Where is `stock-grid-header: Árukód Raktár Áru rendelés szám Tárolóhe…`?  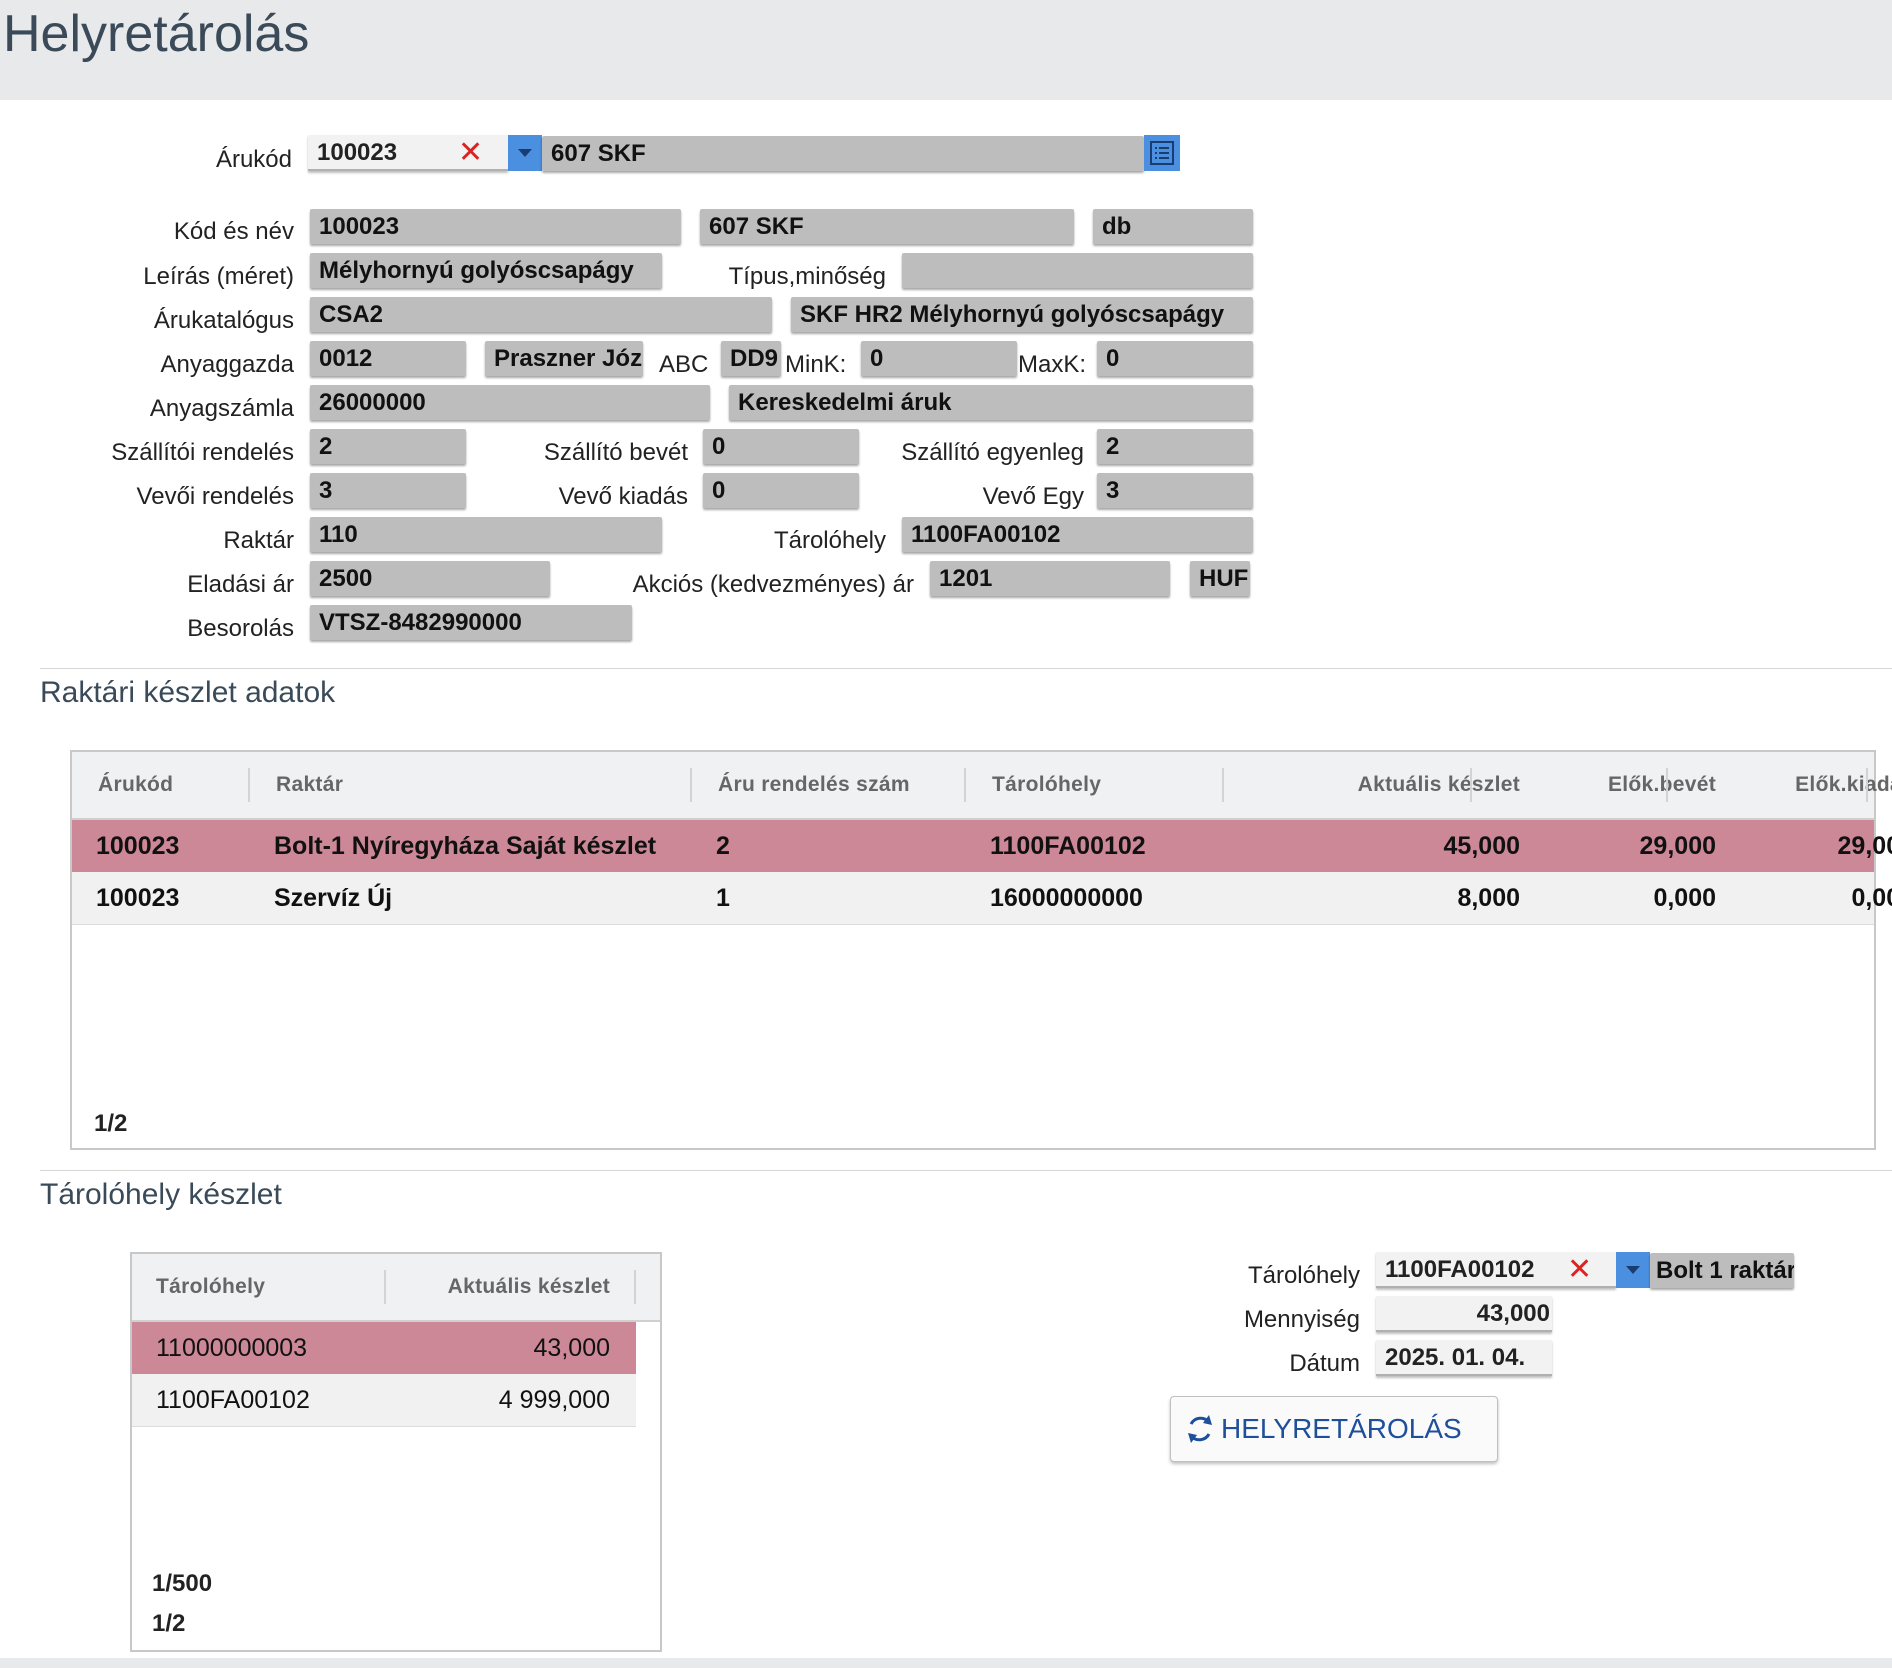 stock-grid-header: Árukód Raktár Áru rendelés szám Tárolóhe… is located at coordinates (982, 786).